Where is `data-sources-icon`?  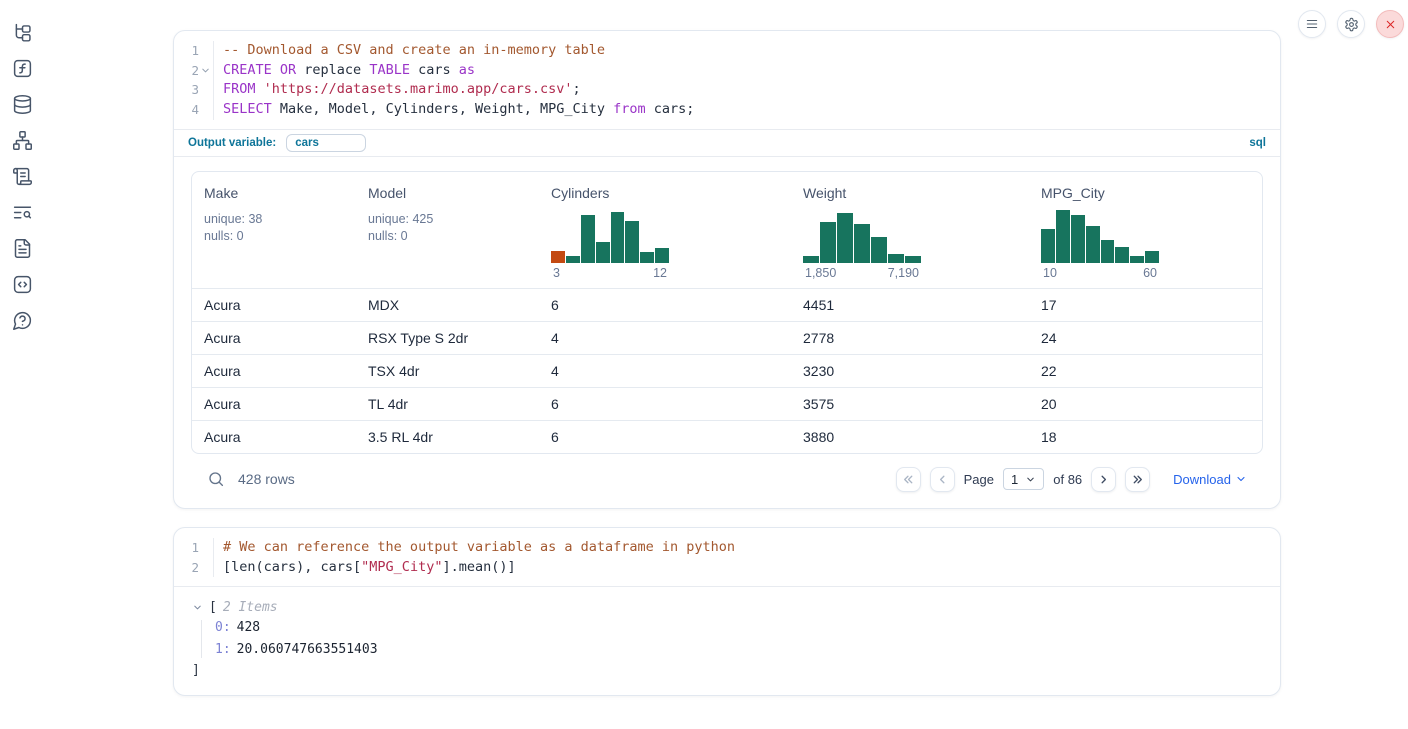 data-sources-icon is located at coordinates (22, 104).